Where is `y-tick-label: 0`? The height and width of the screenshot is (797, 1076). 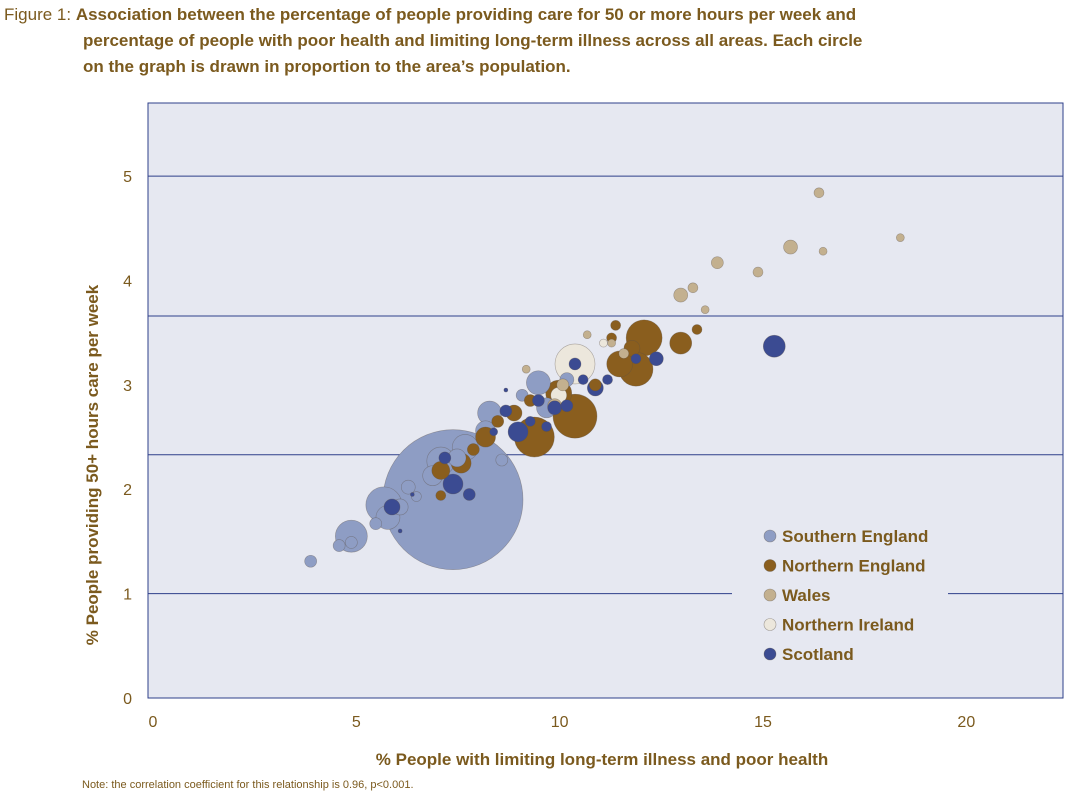
y-tick-label: 0 is located at coordinates (127, 699).